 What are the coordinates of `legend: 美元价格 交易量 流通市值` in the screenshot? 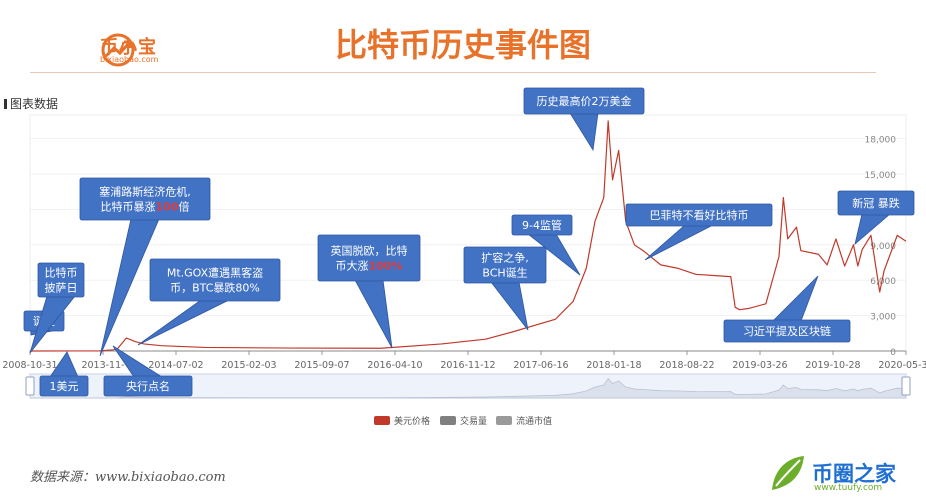 It's located at (463, 421).